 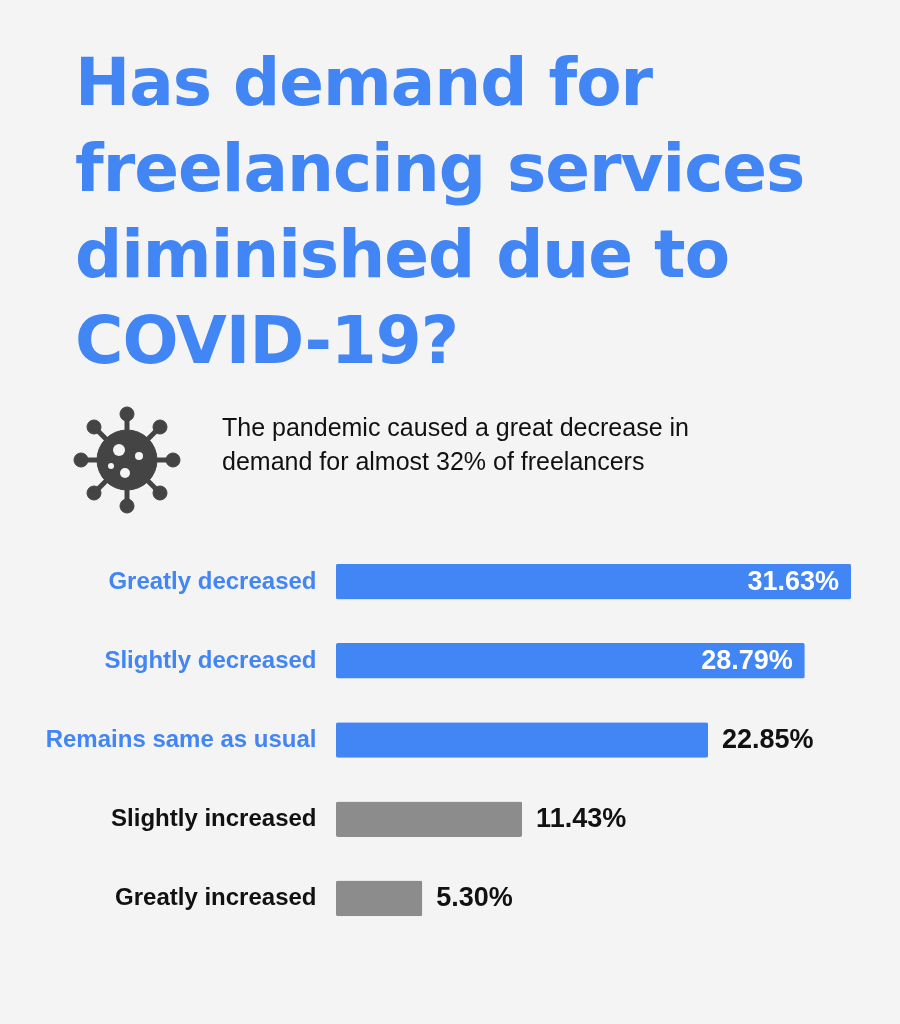 I want to click on data-label: 5.30%, so click(x=474, y=897).